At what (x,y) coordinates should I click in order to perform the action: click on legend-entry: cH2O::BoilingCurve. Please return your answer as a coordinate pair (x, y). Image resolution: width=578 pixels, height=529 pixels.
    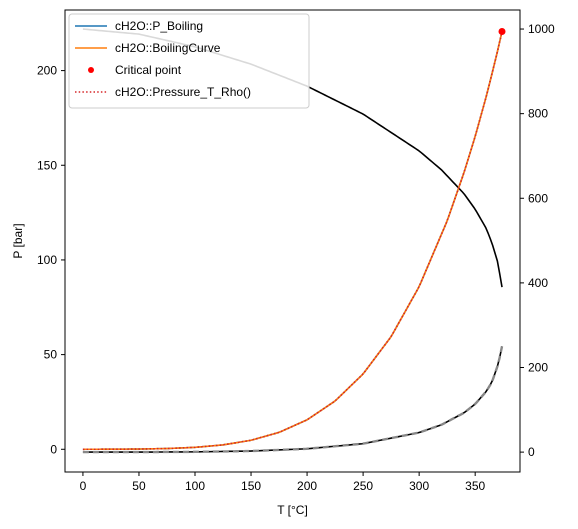
    Looking at the image, I should click on (148, 48).